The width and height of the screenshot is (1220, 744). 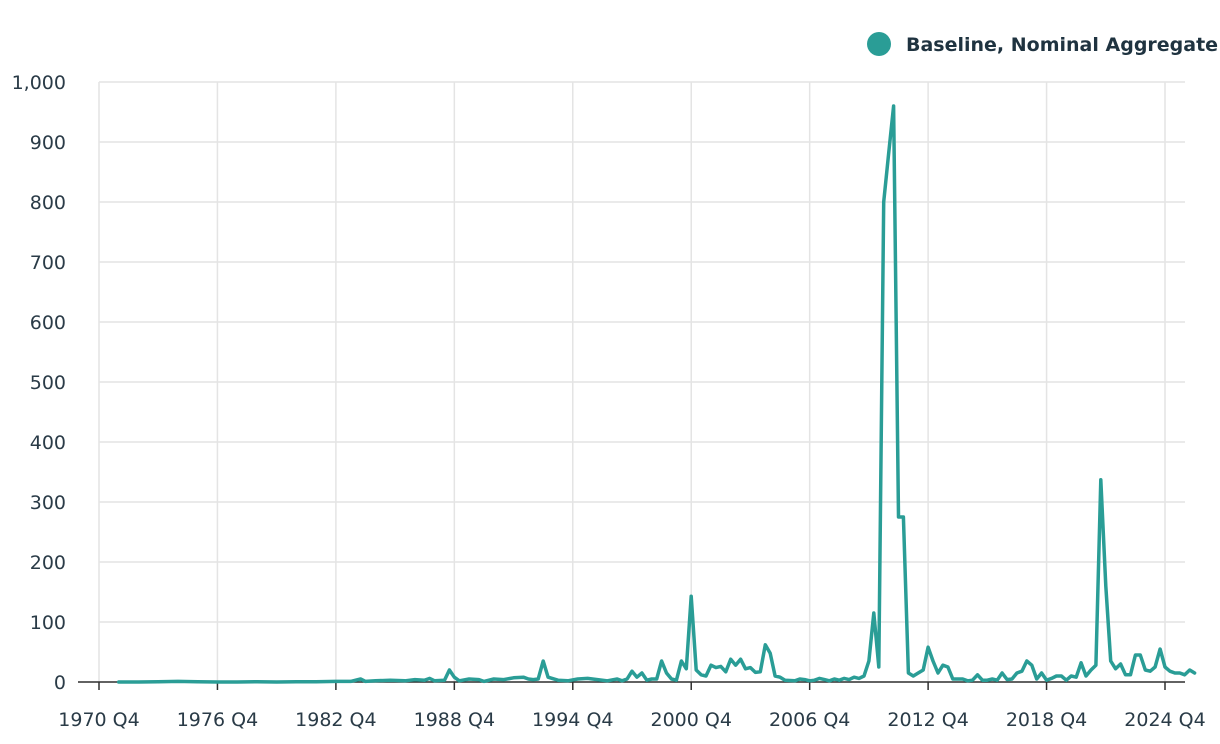 What do you see at coordinates (1062, 45) in the screenshot?
I see `legend-label: Baseline, Nominal Aggregate` at bounding box center [1062, 45].